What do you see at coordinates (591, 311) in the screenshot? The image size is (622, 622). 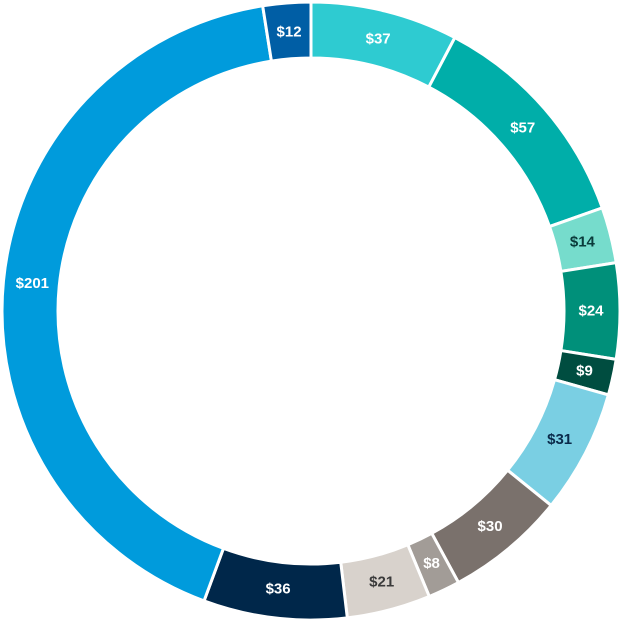 I see `slice-label-3: $24` at bounding box center [591, 311].